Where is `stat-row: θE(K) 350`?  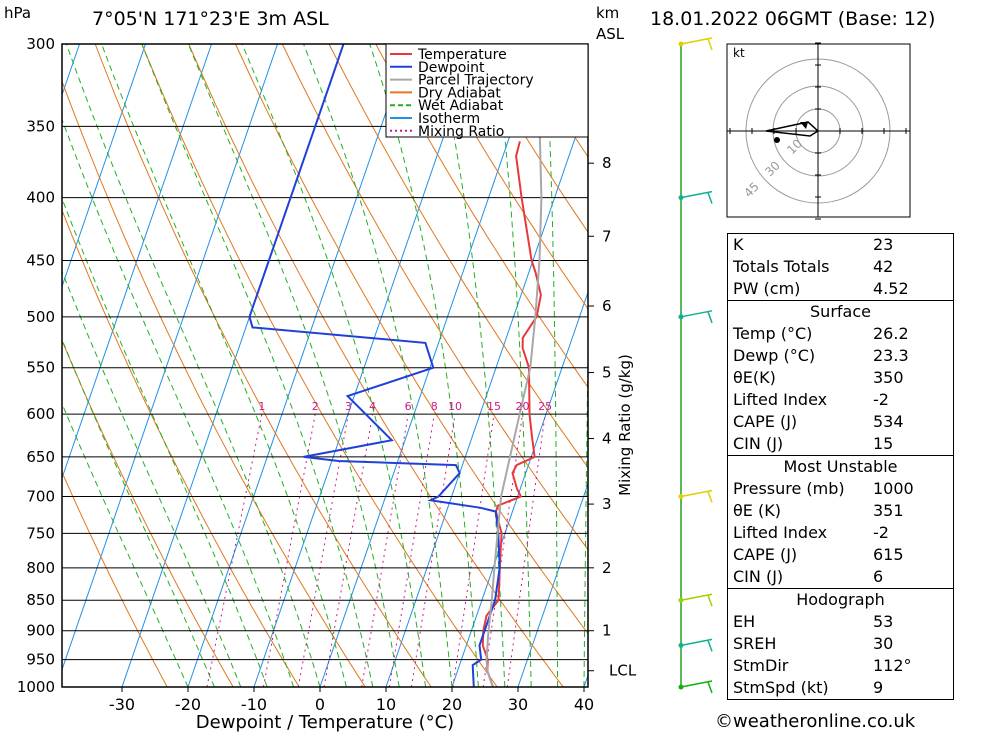
stat-row: θE(K) 350 is located at coordinates (840, 378).